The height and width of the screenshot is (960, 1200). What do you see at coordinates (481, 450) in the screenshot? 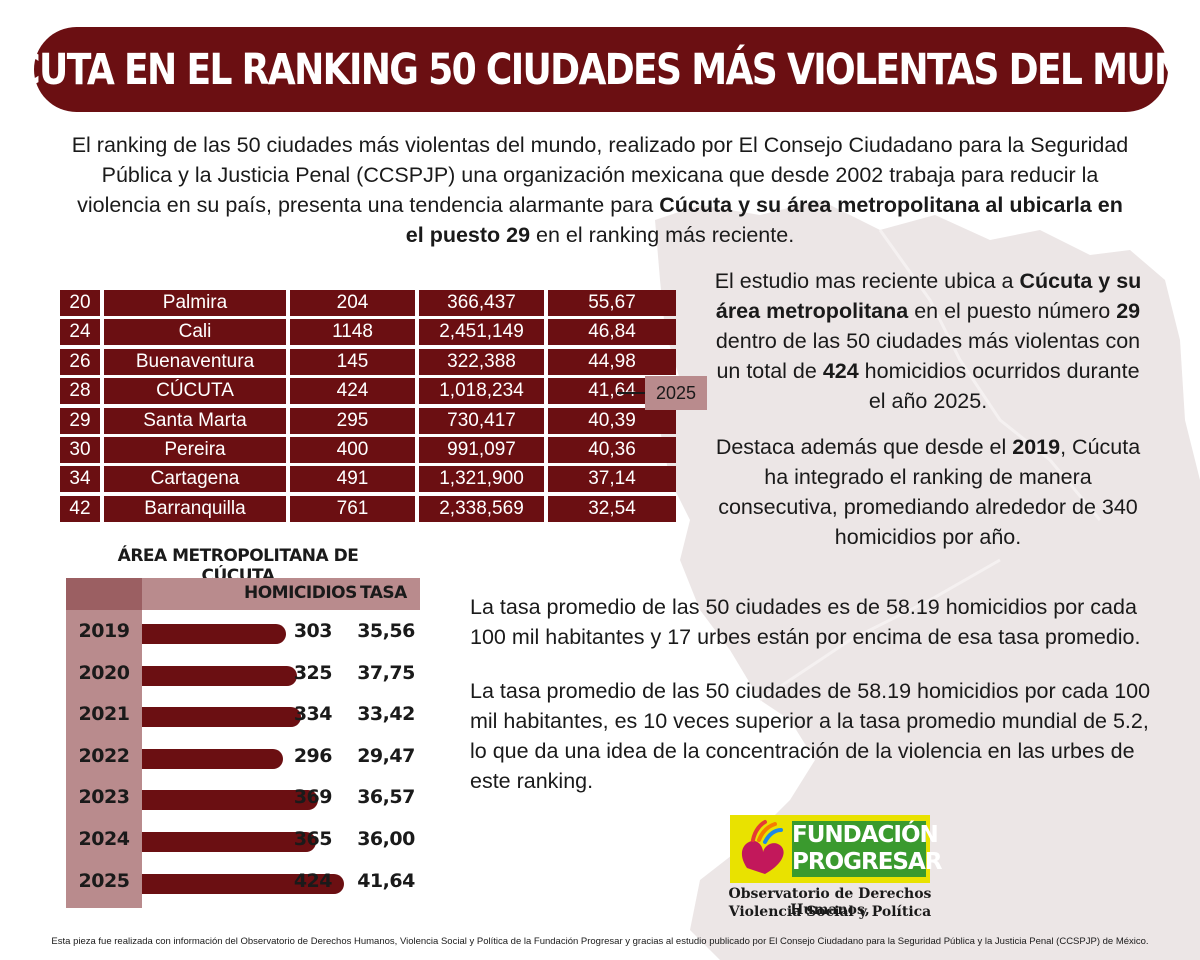
I see `city-cell-population: 991,097` at bounding box center [481, 450].